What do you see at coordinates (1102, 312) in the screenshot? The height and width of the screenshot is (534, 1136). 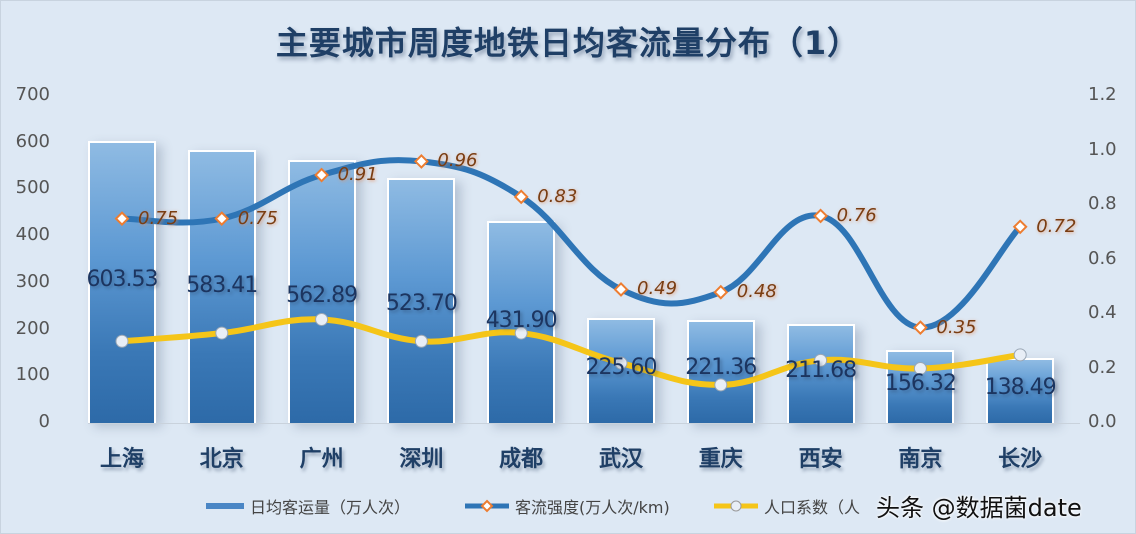 I see `right-axis-tick: 0.4` at bounding box center [1102, 312].